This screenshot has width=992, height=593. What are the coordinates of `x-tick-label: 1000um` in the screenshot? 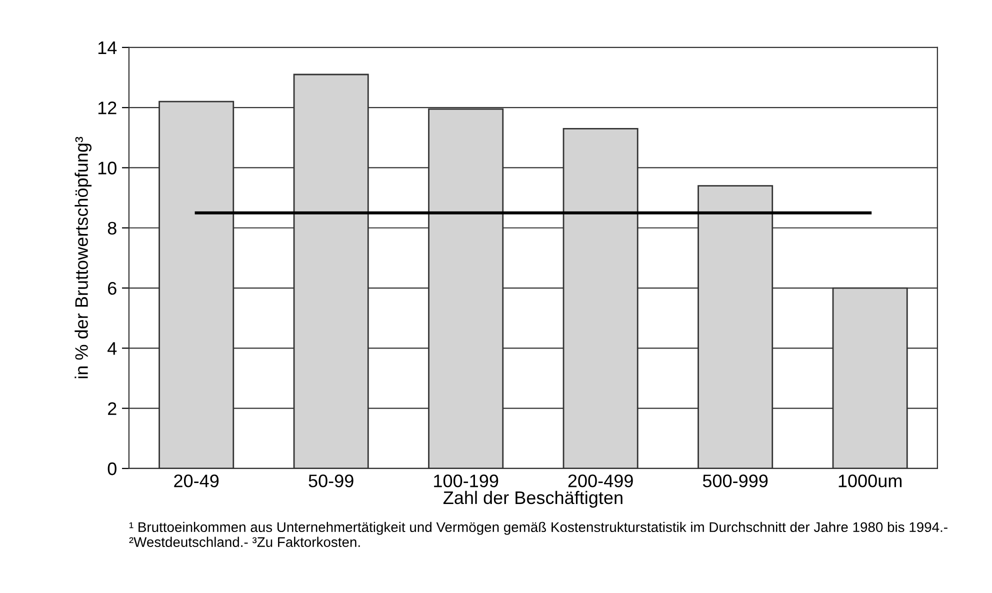 It's located at (870, 481).